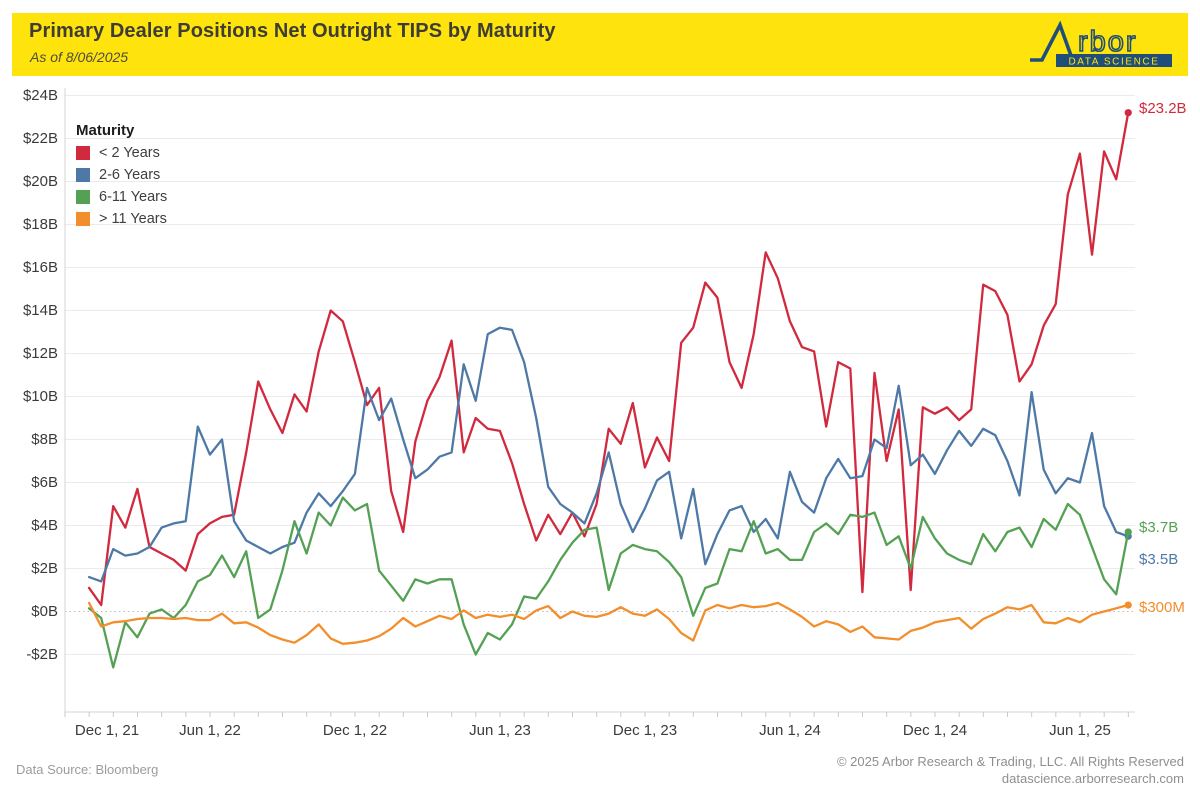  What do you see at coordinates (44, 439) in the screenshot?
I see `y-tick-label: $8B` at bounding box center [44, 439].